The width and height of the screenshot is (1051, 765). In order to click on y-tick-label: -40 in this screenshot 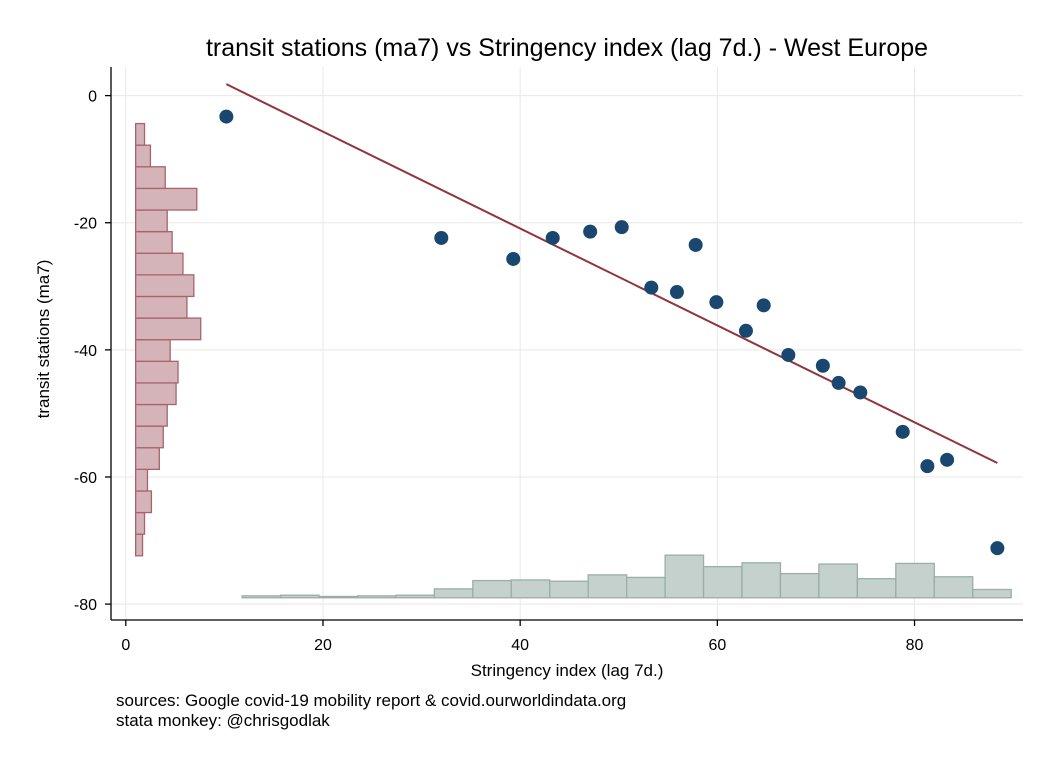, I will do `click(85, 351)`.